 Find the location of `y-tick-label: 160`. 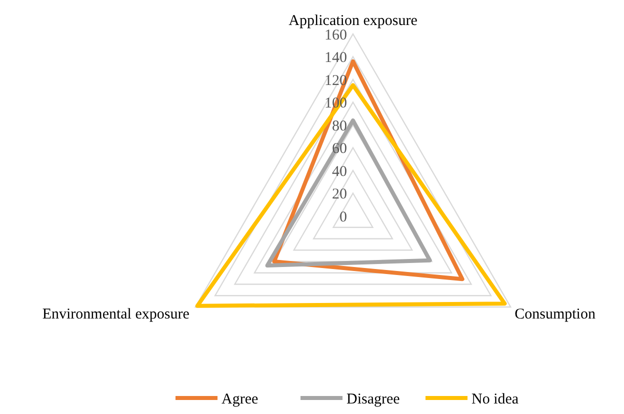

y-tick-label: 160 is located at coordinates (335, 35).